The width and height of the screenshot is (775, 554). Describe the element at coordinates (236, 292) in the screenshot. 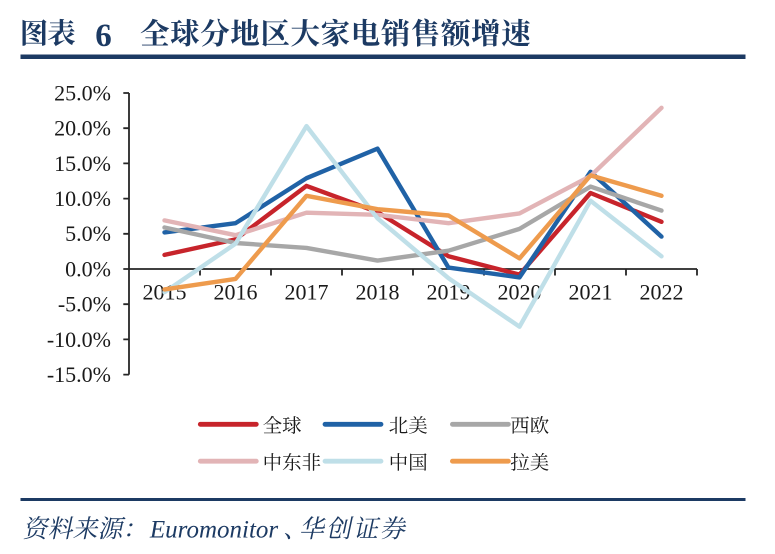

I see `svg-text: 2016` at that location.